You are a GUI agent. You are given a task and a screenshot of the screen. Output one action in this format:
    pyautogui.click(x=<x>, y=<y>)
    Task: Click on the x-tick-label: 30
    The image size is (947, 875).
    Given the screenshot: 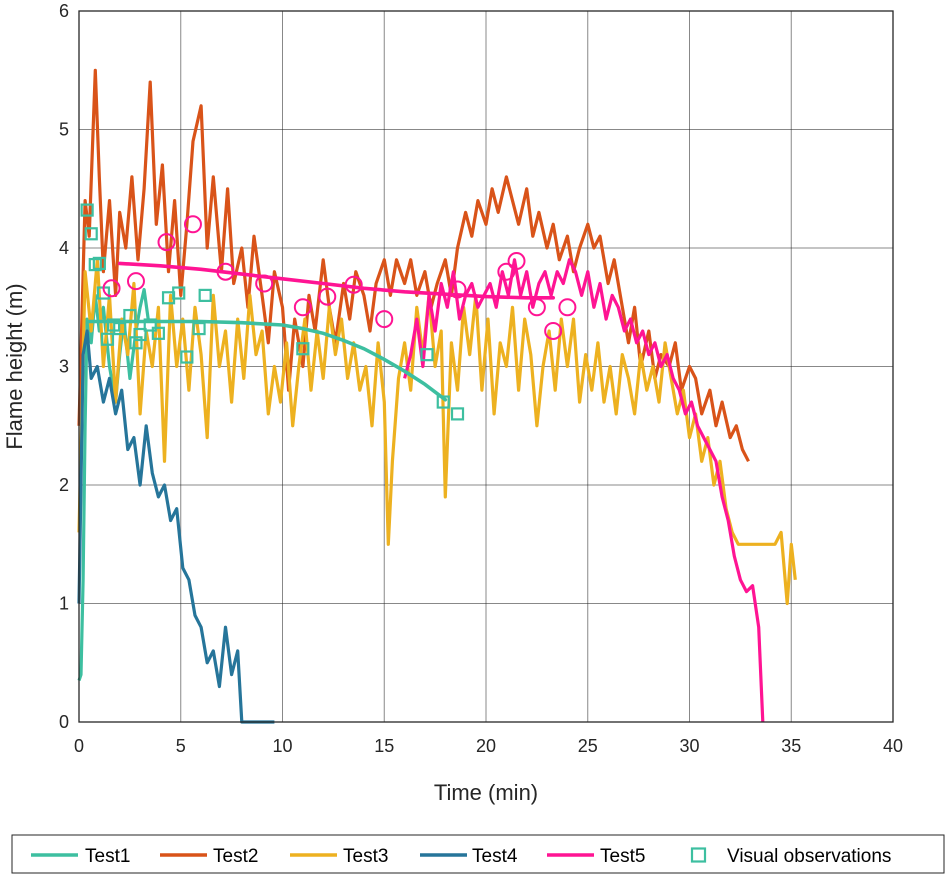 What is the action you would take?
    pyautogui.click(x=689, y=746)
    